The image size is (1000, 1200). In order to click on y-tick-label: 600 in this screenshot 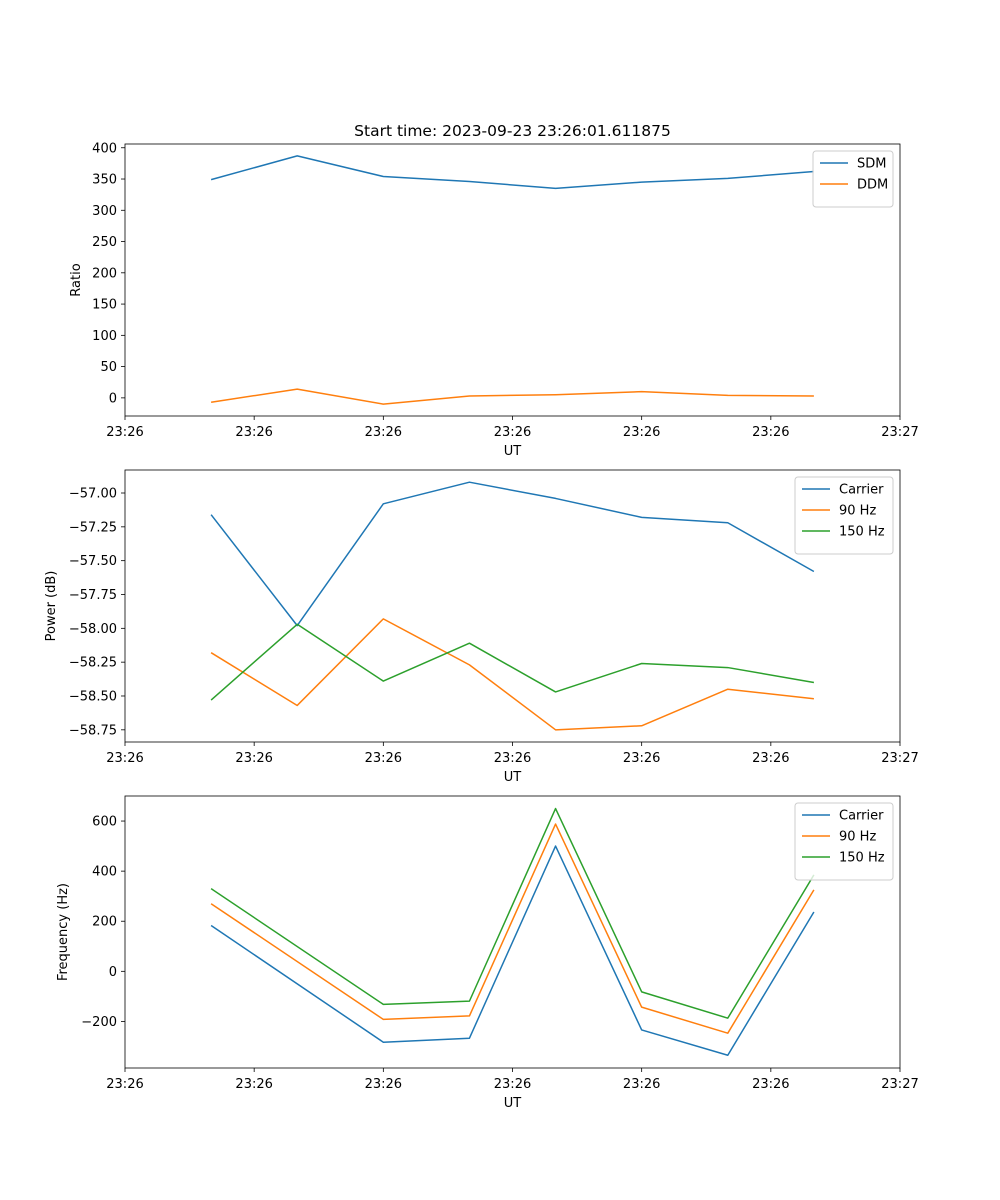, I will do `click(104, 822)`.